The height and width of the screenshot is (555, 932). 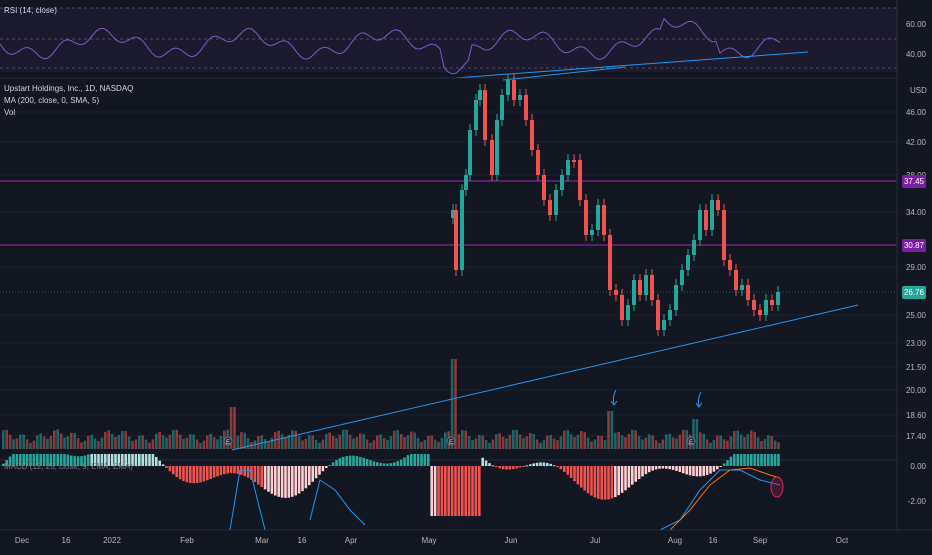 I want to click on macd-indicator-label: MACD (12, 26, close, 9, EMA, EMA), so click(x=68, y=466).